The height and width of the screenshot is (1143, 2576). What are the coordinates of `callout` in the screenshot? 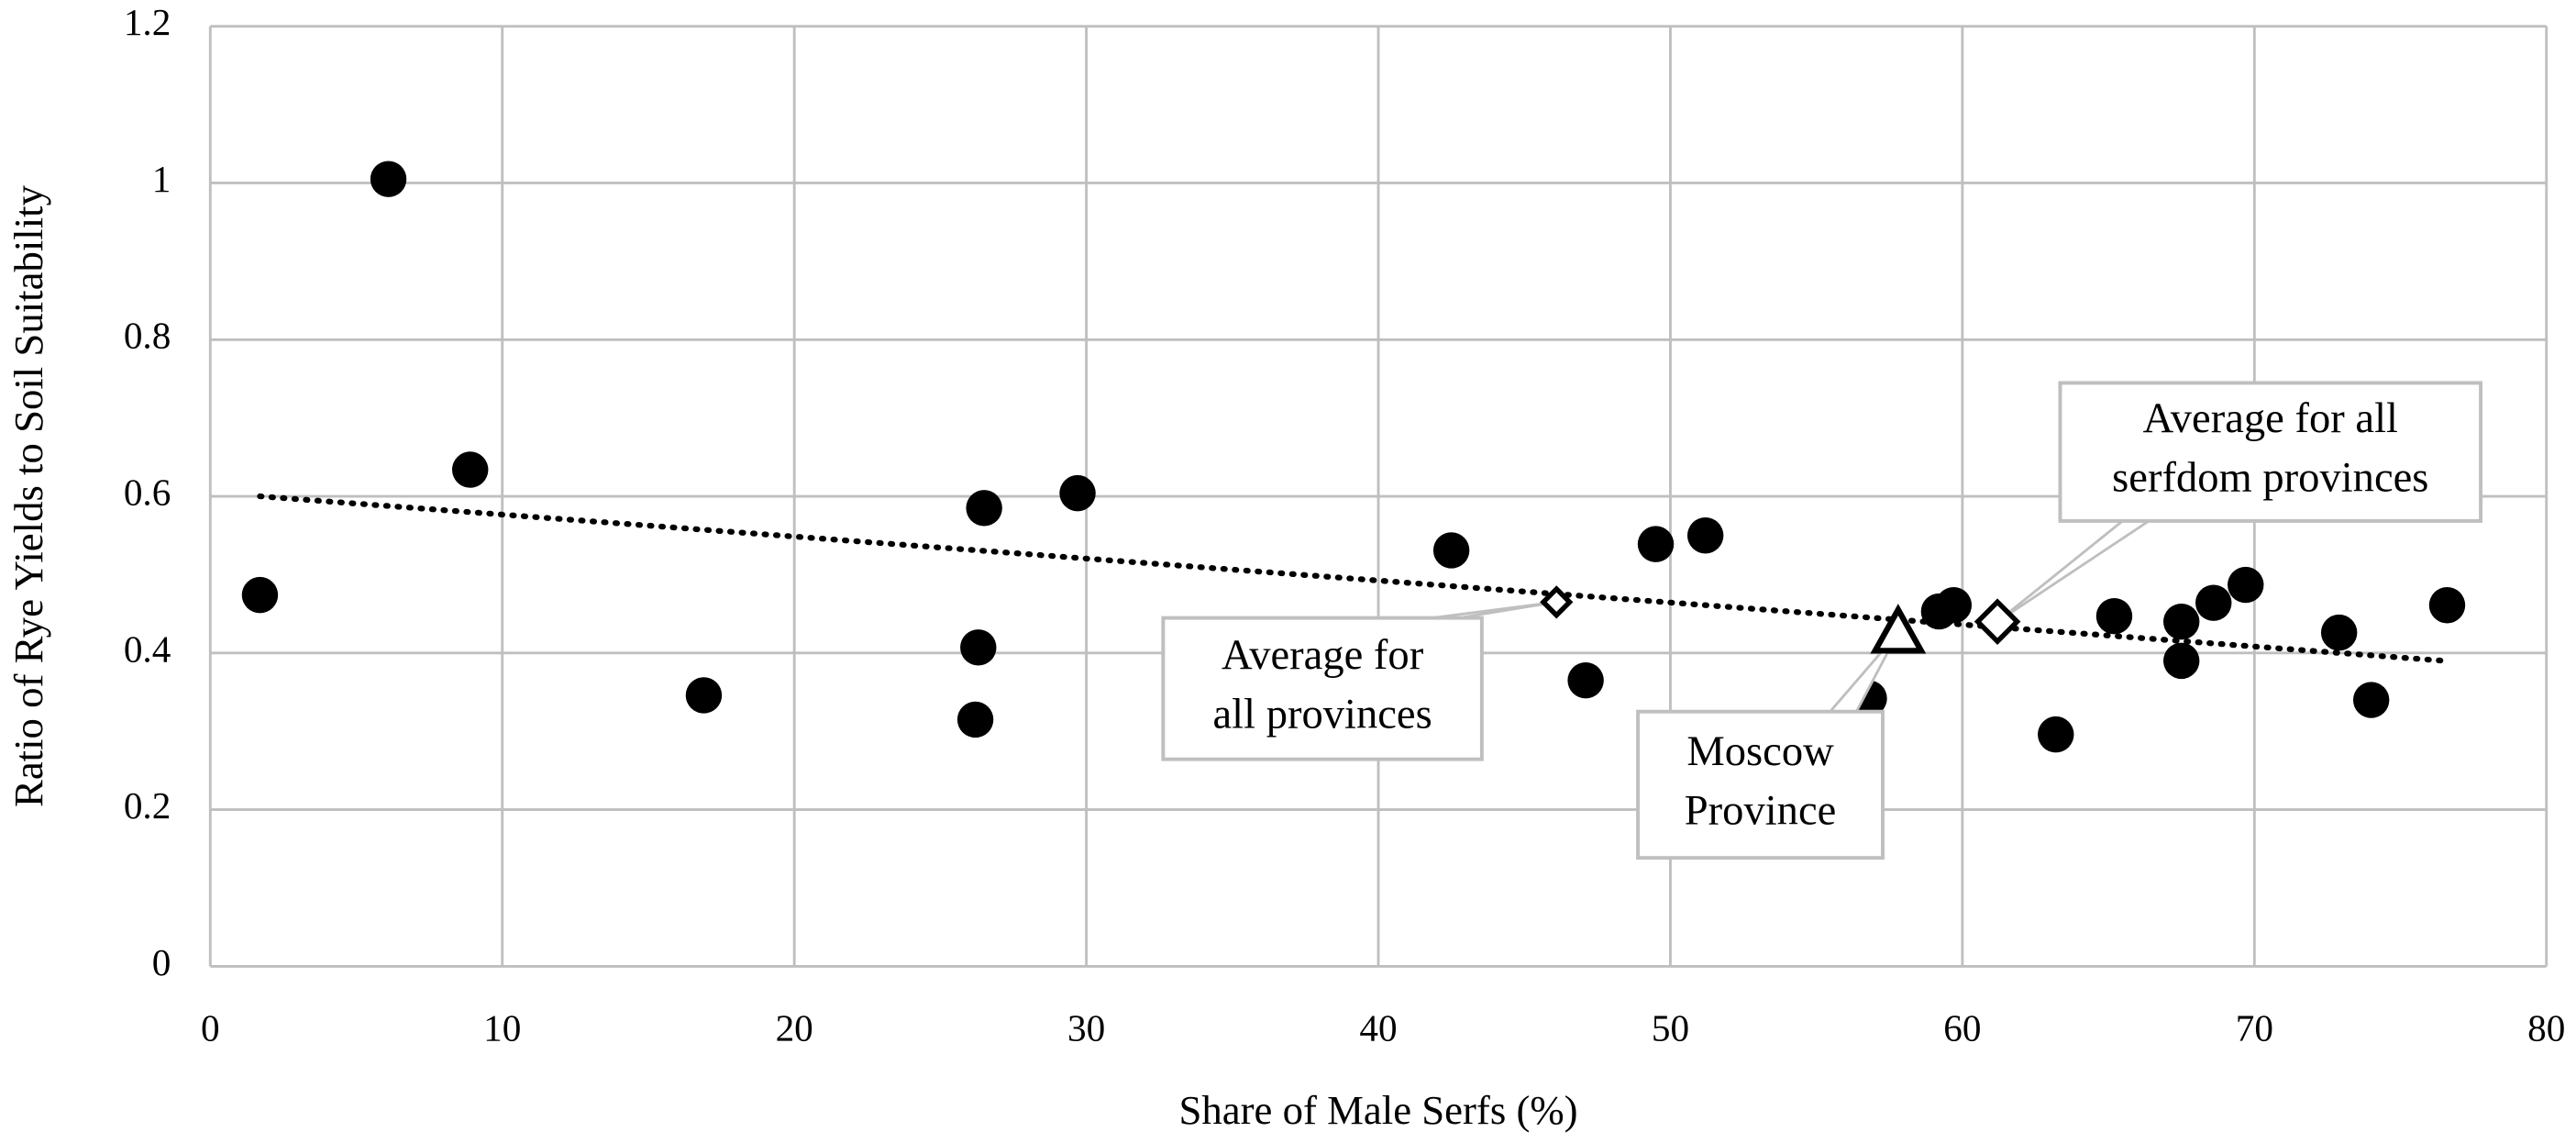 It's located at (1494, 610).